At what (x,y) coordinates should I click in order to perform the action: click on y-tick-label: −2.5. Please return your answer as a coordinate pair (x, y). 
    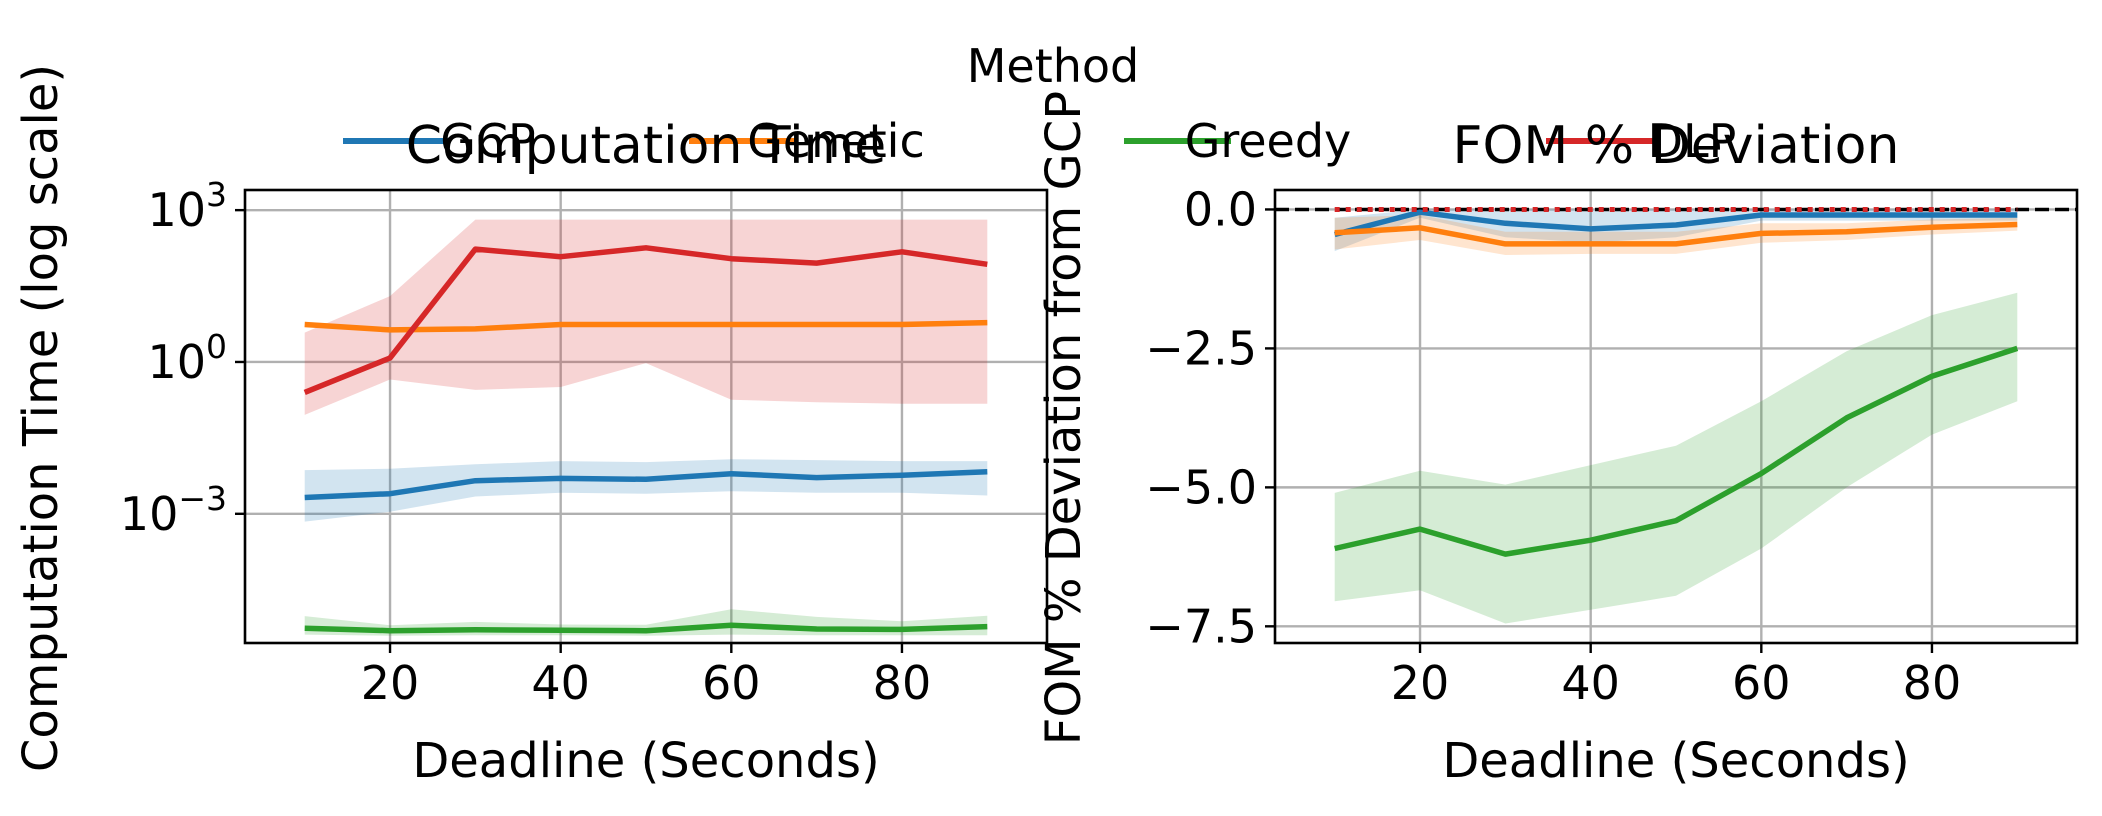
    Looking at the image, I should click on (1201, 348).